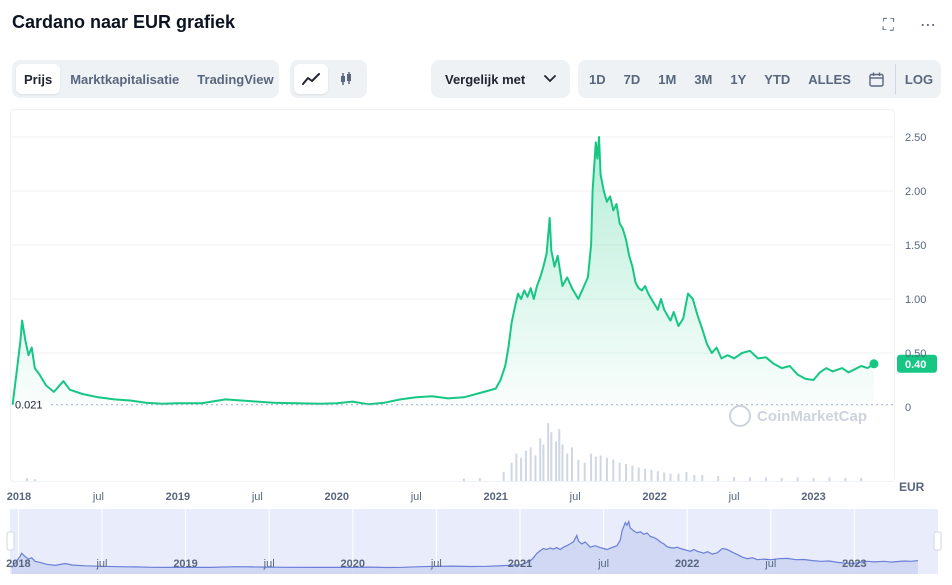  What do you see at coordinates (915, 192) in the screenshot?
I see `y-tick-label: 2.00` at bounding box center [915, 192].